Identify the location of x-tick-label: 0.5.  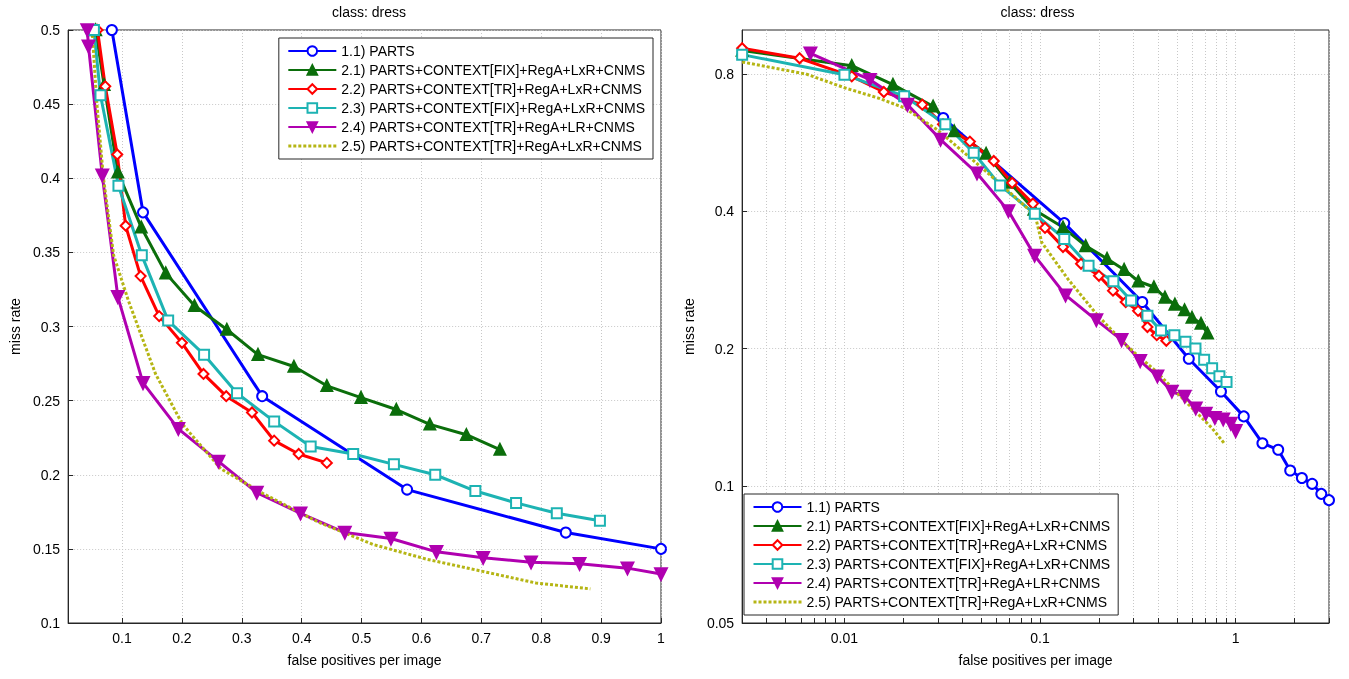
(361, 638).